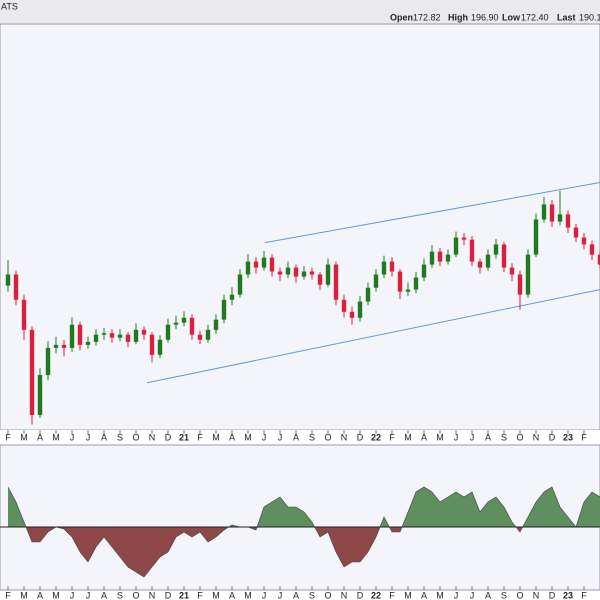 This screenshot has height=600, width=600. Describe the element at coordinates (300, 12) in the screenshot. I see `header-bar` at that location.